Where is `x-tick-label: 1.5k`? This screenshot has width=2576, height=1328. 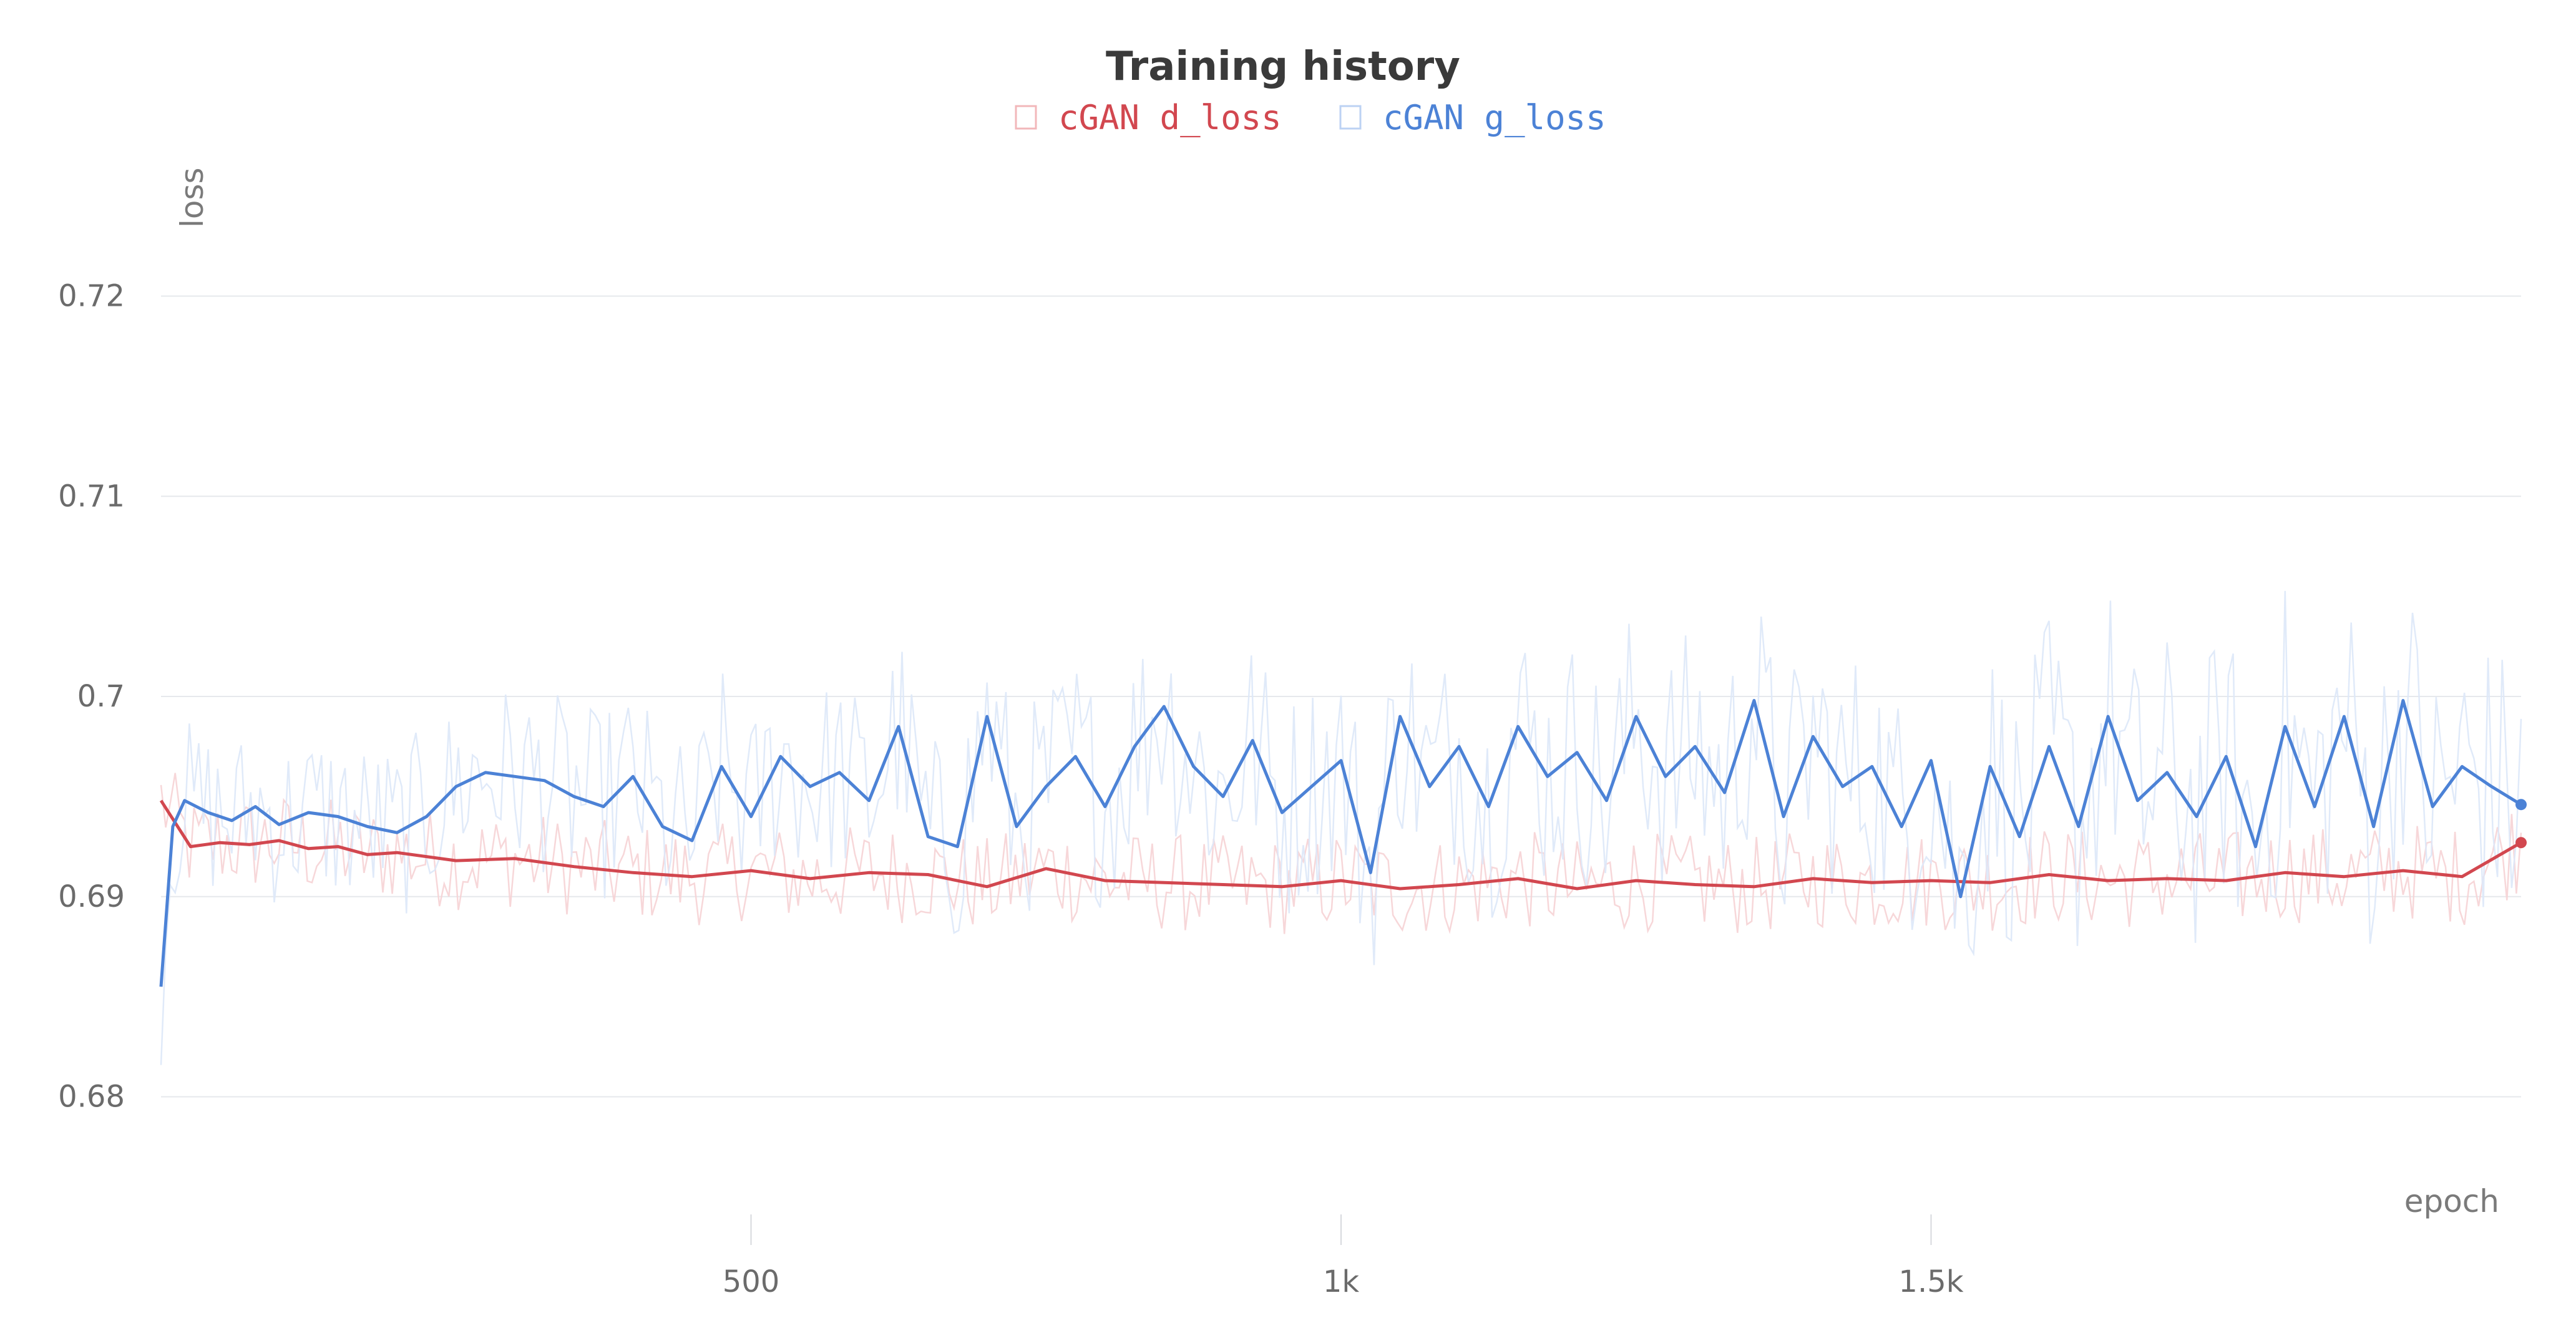 x-tick-label: 1.5k is located at coordinates (1930, 1281).